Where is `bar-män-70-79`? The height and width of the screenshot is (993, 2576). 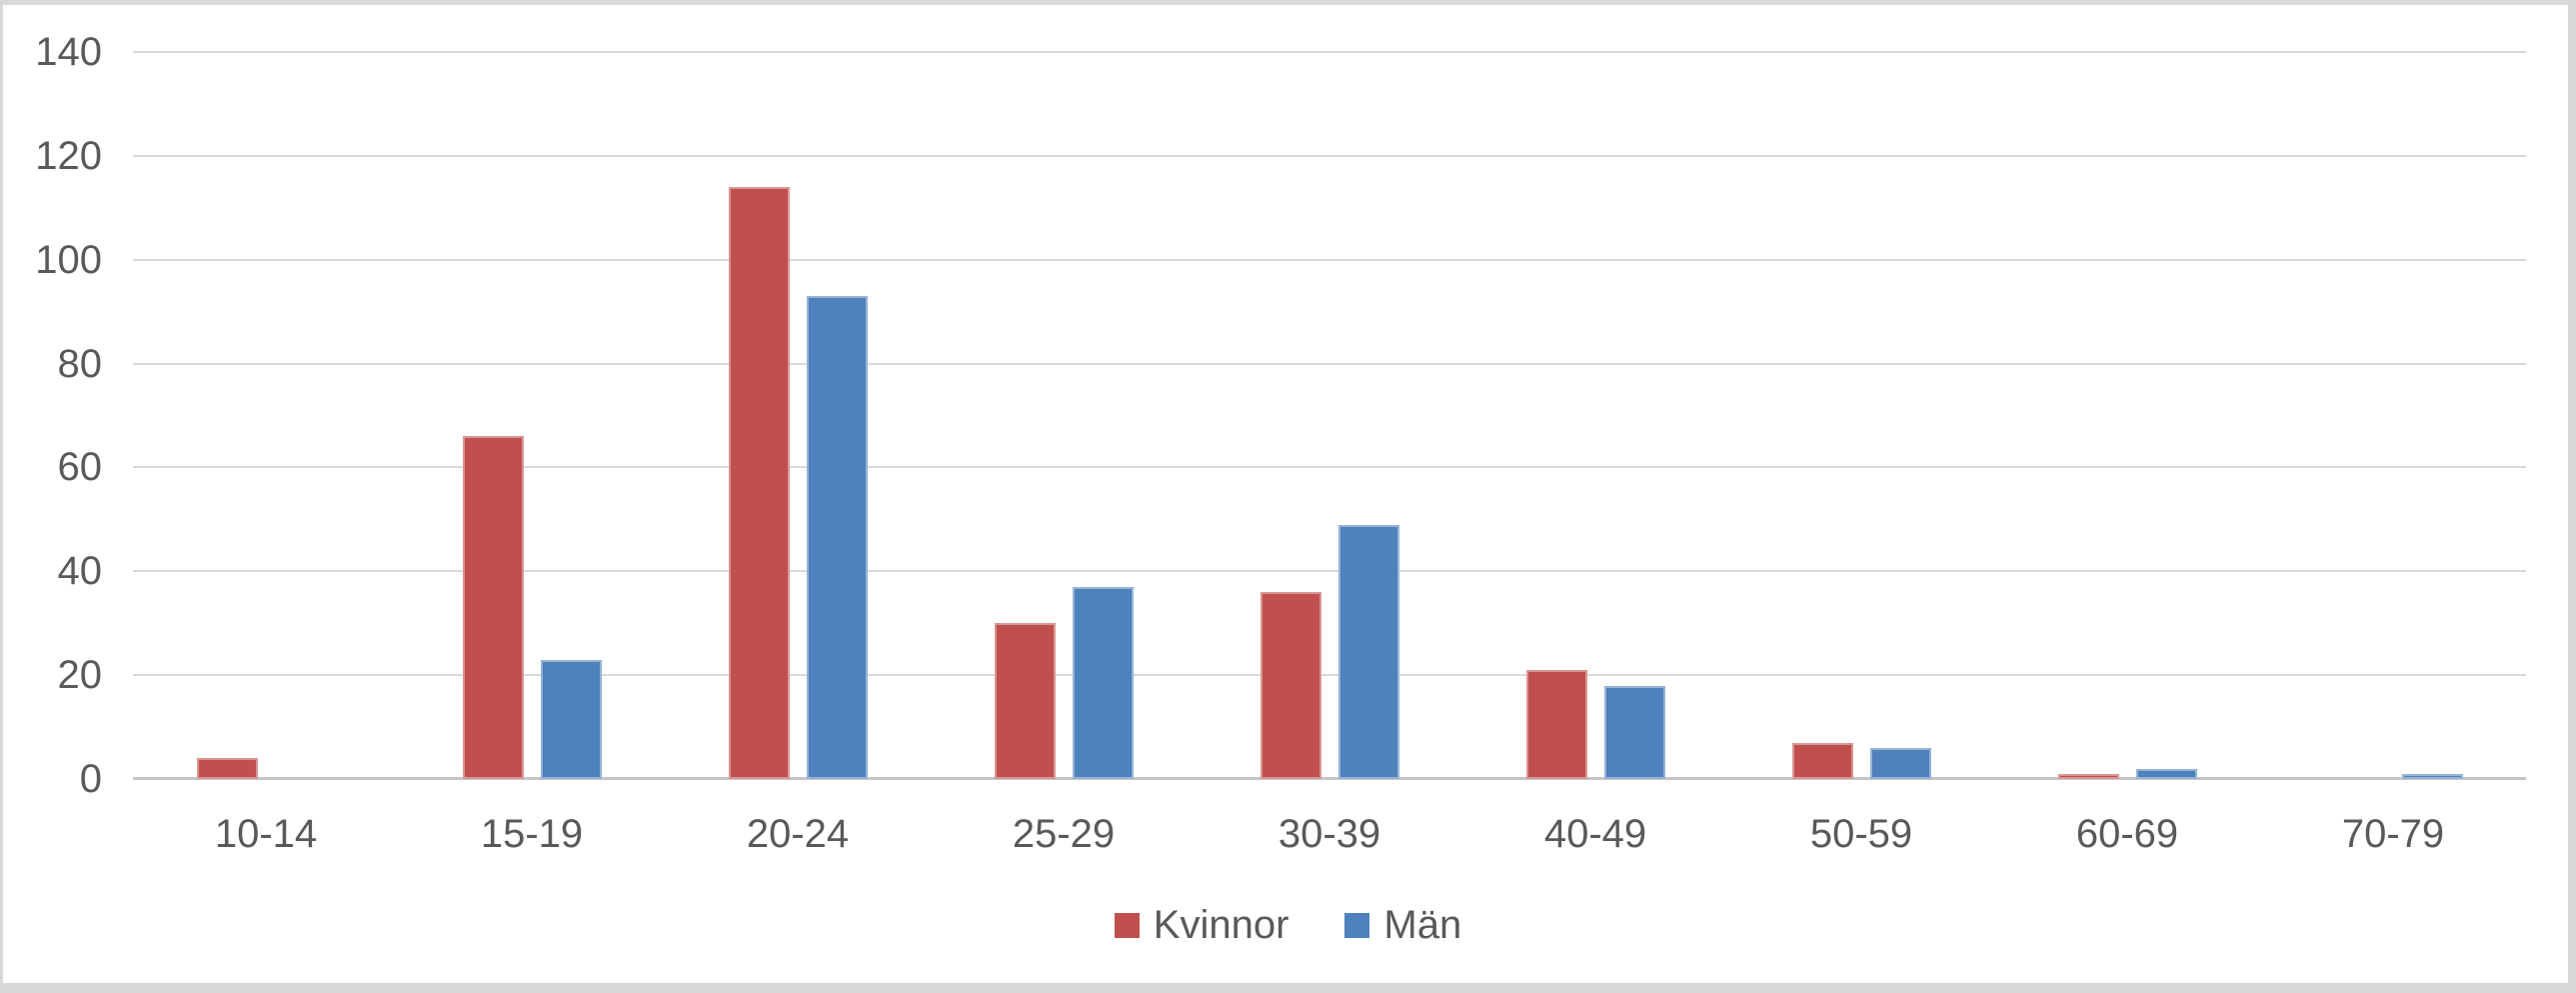 bar-män-70-79 is located at coordinates (2432, 776).